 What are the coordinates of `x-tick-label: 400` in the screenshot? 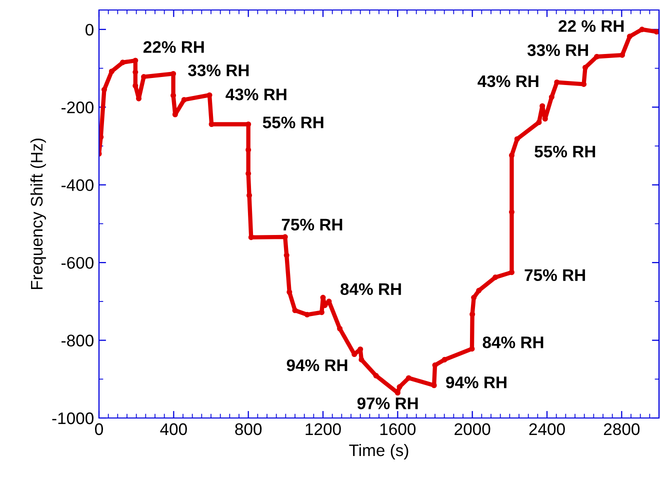 It's located at (173, 429).